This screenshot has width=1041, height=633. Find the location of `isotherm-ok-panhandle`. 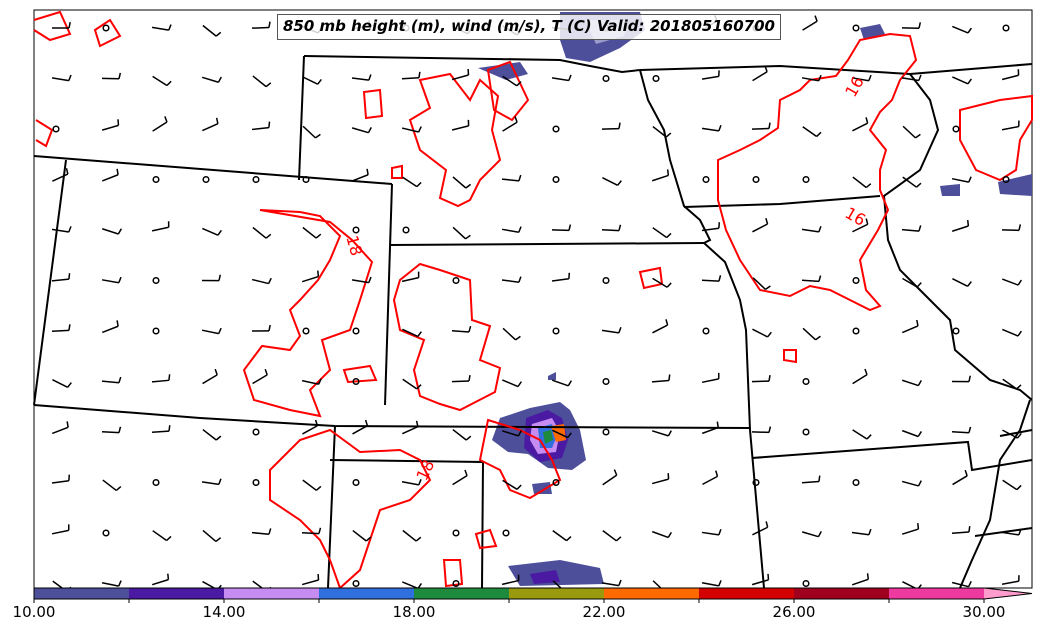

isotherm-ok-panhandle is located at coordinates (520, 459).